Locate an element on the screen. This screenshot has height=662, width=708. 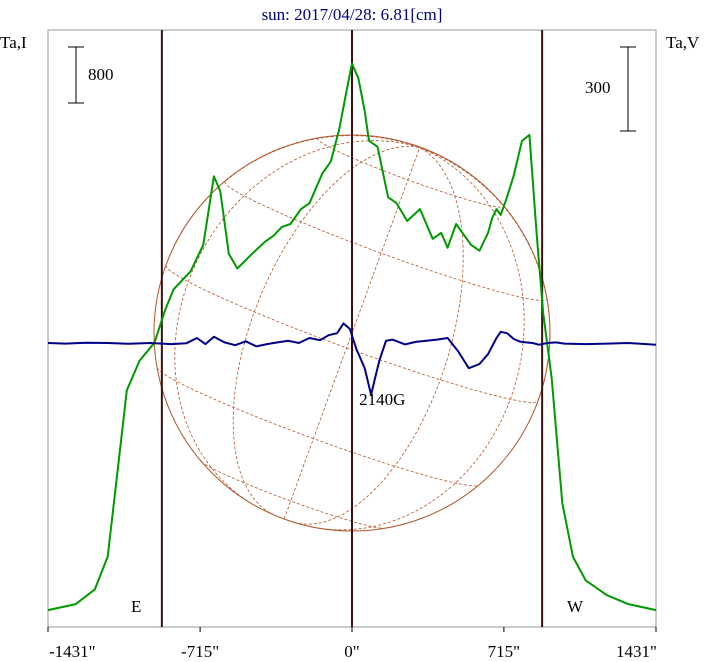
right-scale-bar-label: 300 is located at coordinates (598, 87).